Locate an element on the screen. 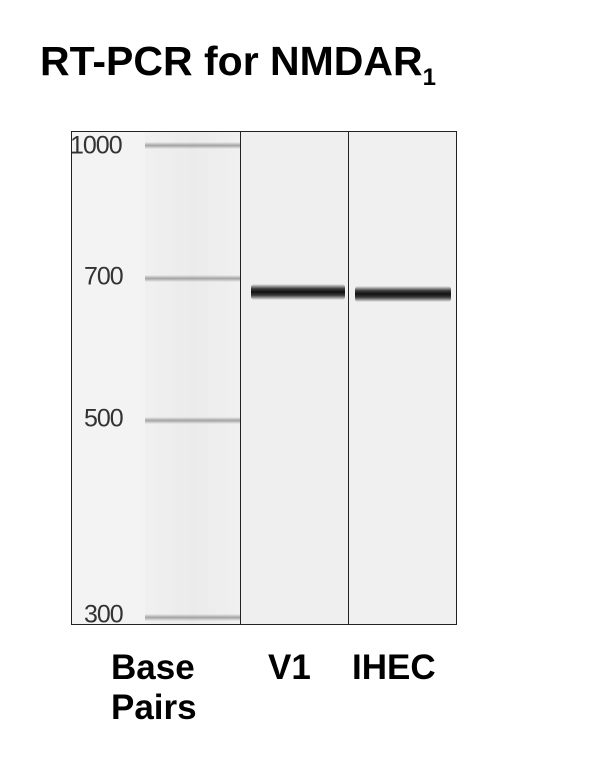  bp-label-1000: 1000 is located at coordinates (97, 145).